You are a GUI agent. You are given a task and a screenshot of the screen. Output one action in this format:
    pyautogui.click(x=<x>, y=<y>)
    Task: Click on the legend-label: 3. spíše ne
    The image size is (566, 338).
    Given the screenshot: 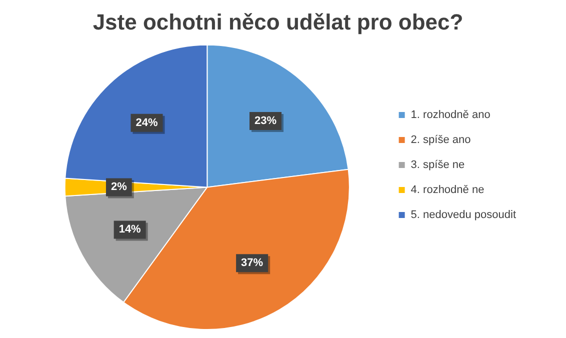 What is the action you would take?
    pyautogui.click(x=437, y=165)
    